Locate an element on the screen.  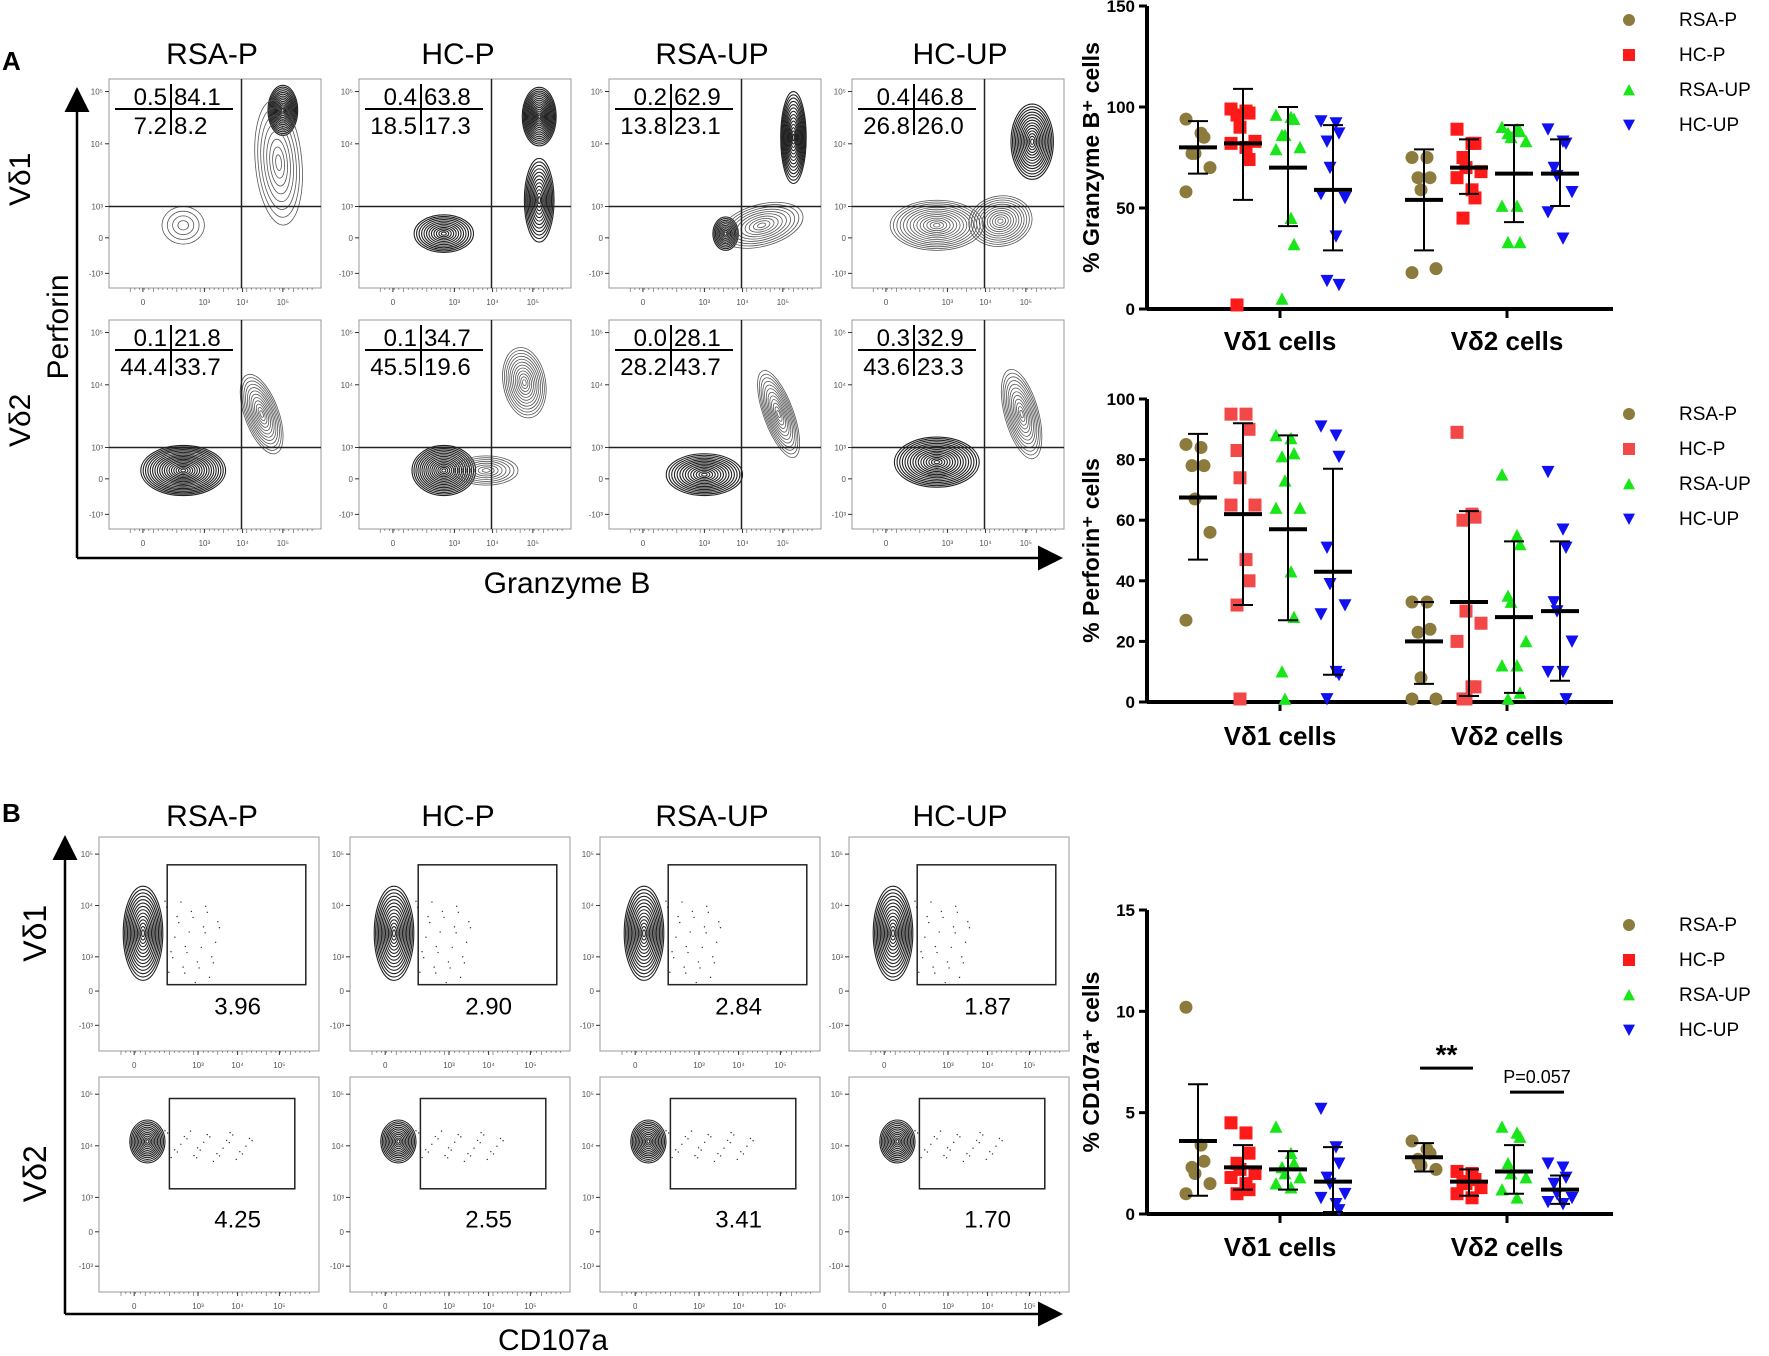
y-axis-label: % Granzyme B⁺ cells is located at coordinates (1091, 157).